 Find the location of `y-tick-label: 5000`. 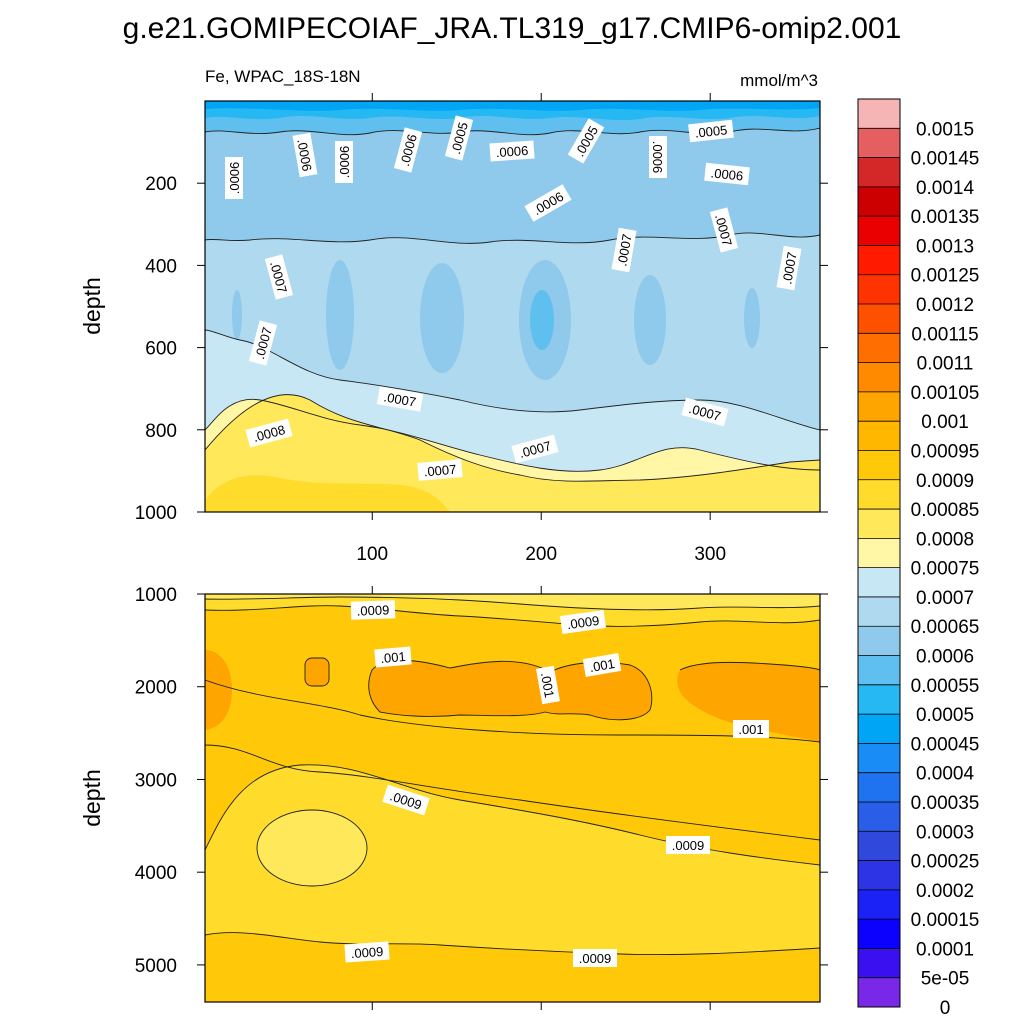

y-tick-label: 5000 is located at coordinates (156, 966).